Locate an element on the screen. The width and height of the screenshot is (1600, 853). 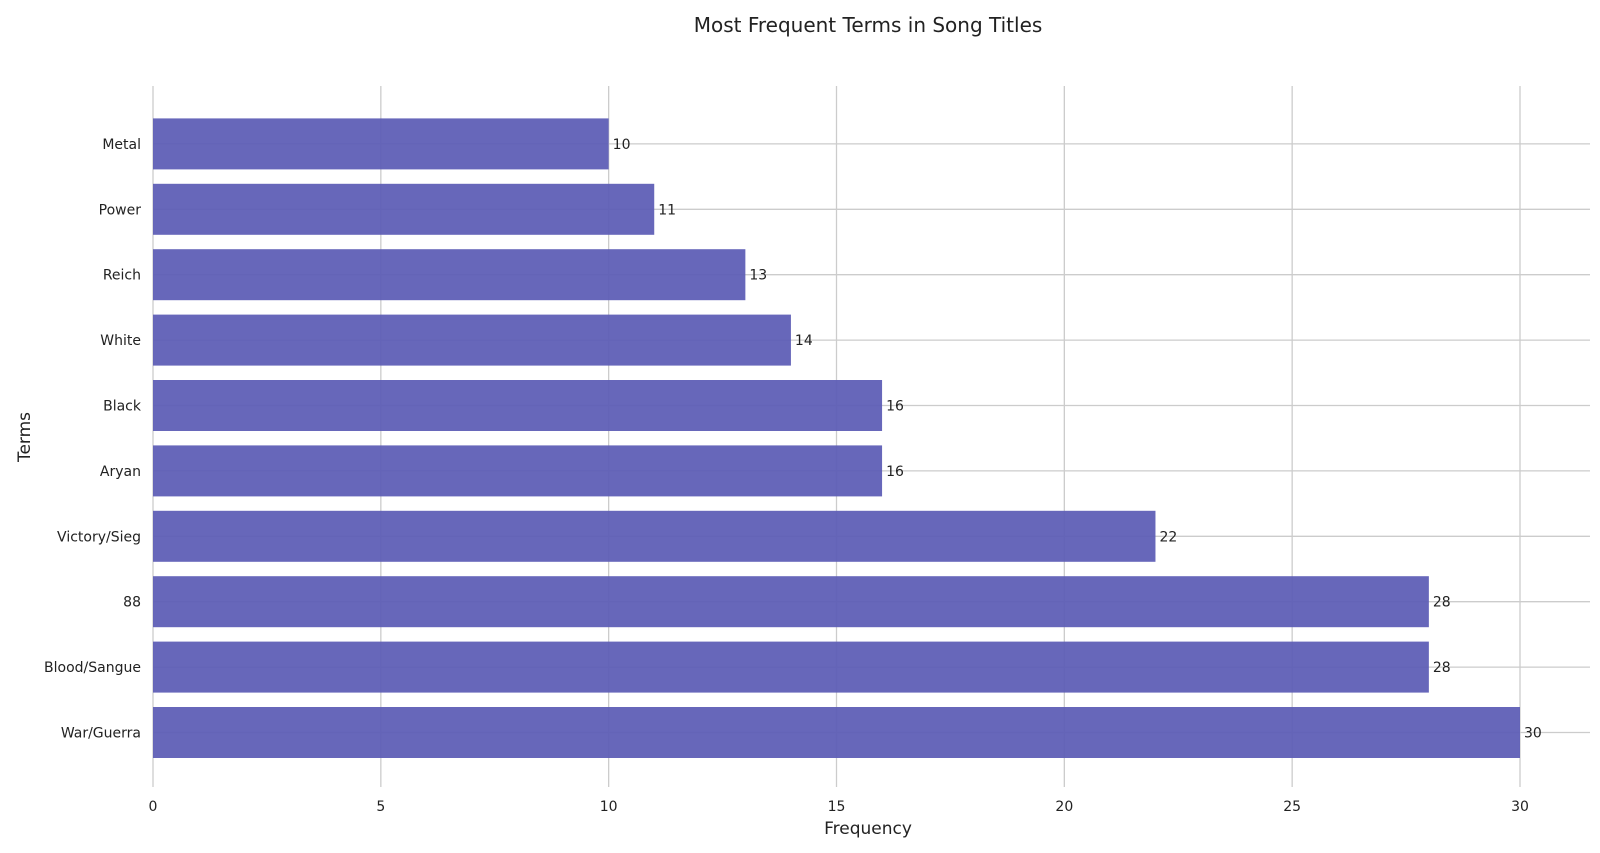
x-tick-label: 5 is located at coordinates (380, 807).